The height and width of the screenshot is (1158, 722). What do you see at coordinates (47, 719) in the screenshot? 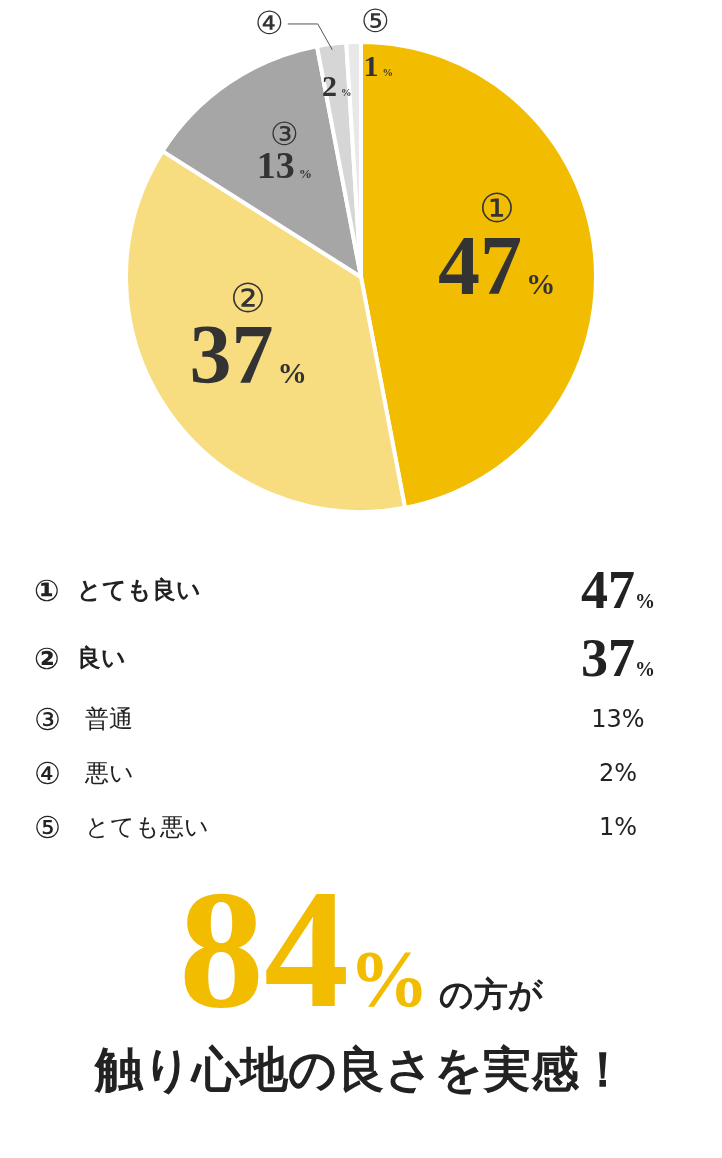
I see `category-label: ③` at bounding box center [47, 719].